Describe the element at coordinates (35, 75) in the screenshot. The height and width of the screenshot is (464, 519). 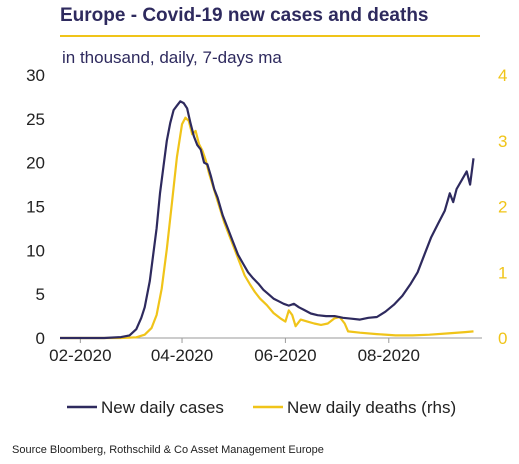
I see `left-y-tick-label: 30` at that location.